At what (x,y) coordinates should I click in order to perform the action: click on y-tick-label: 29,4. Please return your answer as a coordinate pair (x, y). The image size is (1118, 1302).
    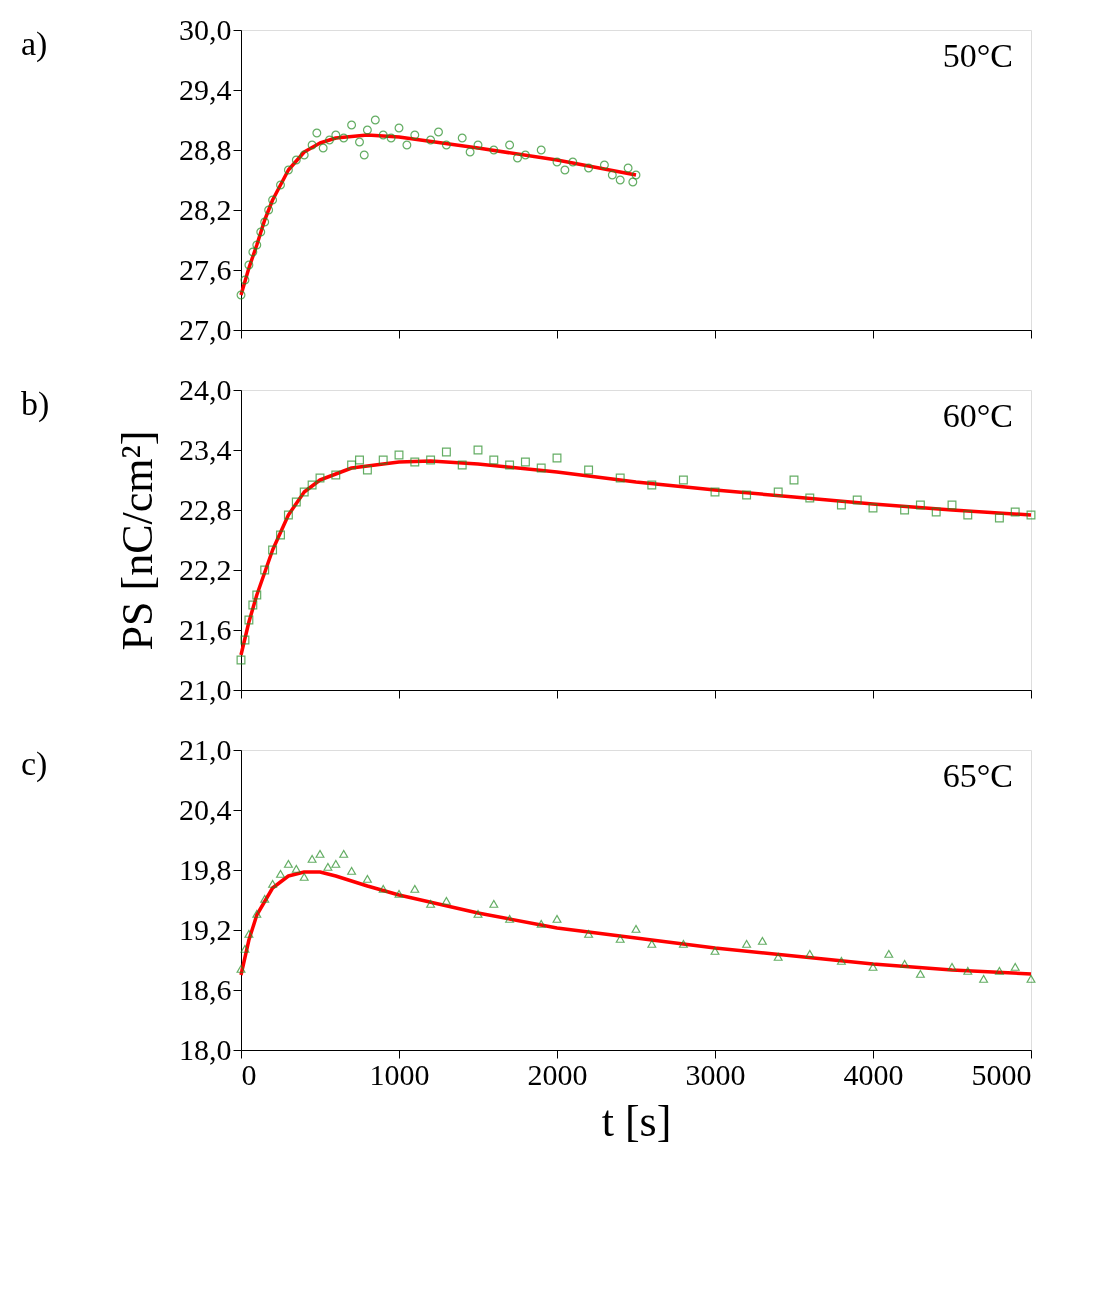
    Looking at the image, I should click on (205, 89).